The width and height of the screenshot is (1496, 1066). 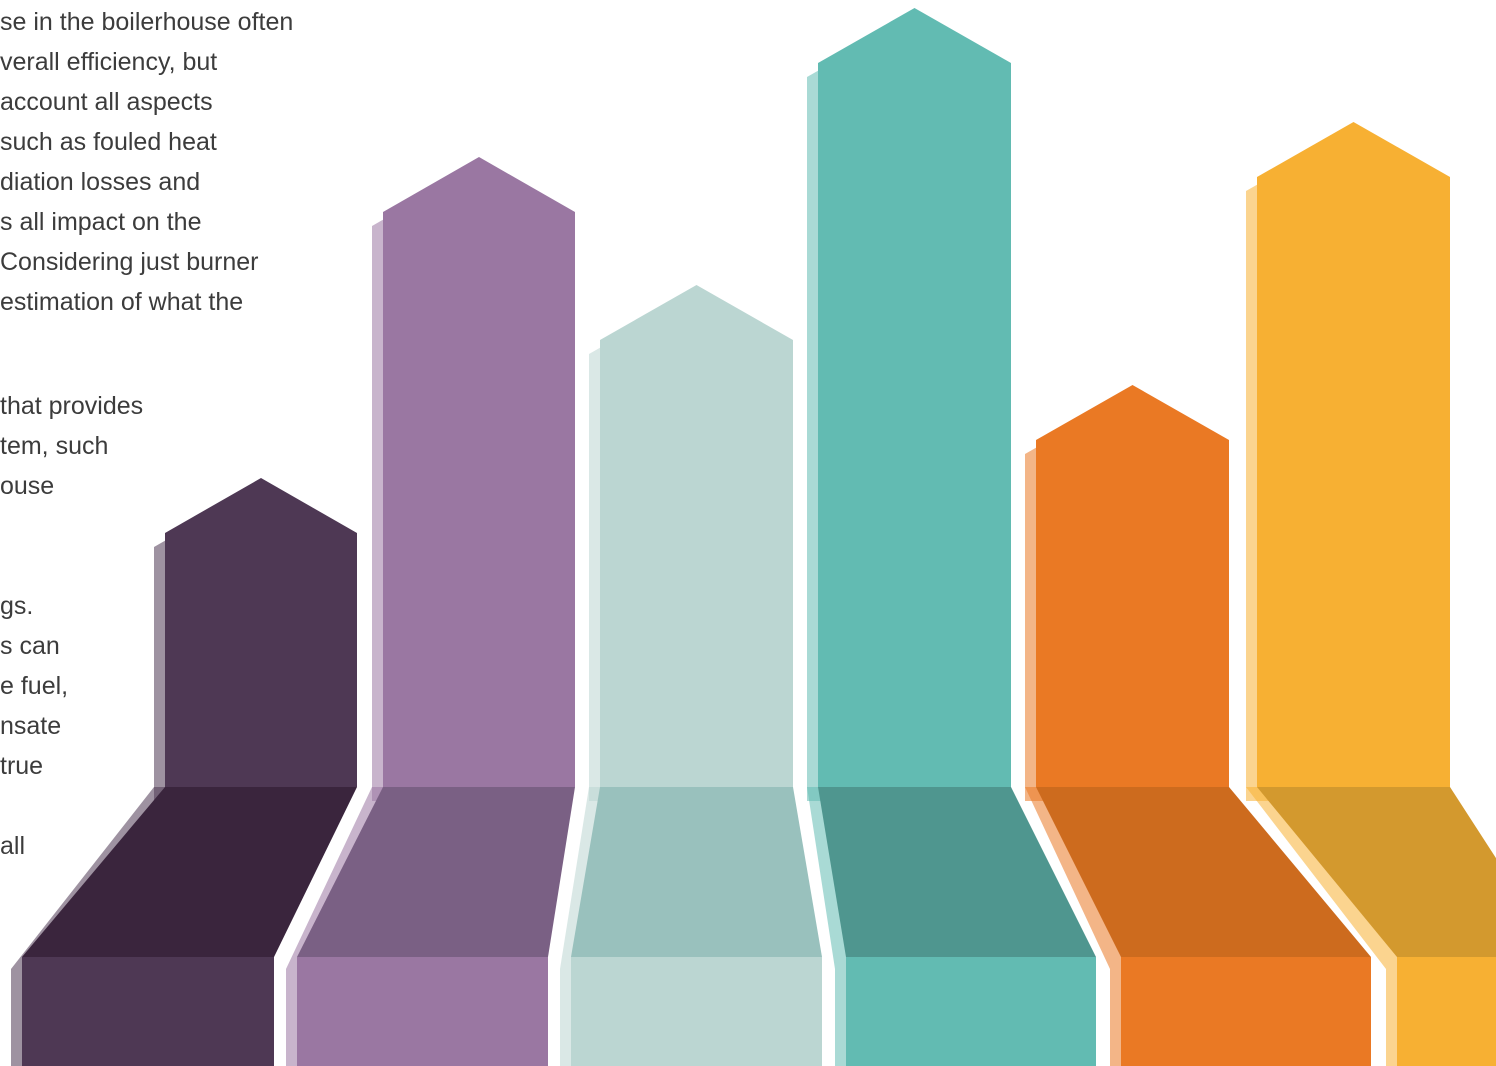 What do you see at coordinates (27, 486) in the screenshot?
I see `text-line: ouse` at bounding box center [27, 486].